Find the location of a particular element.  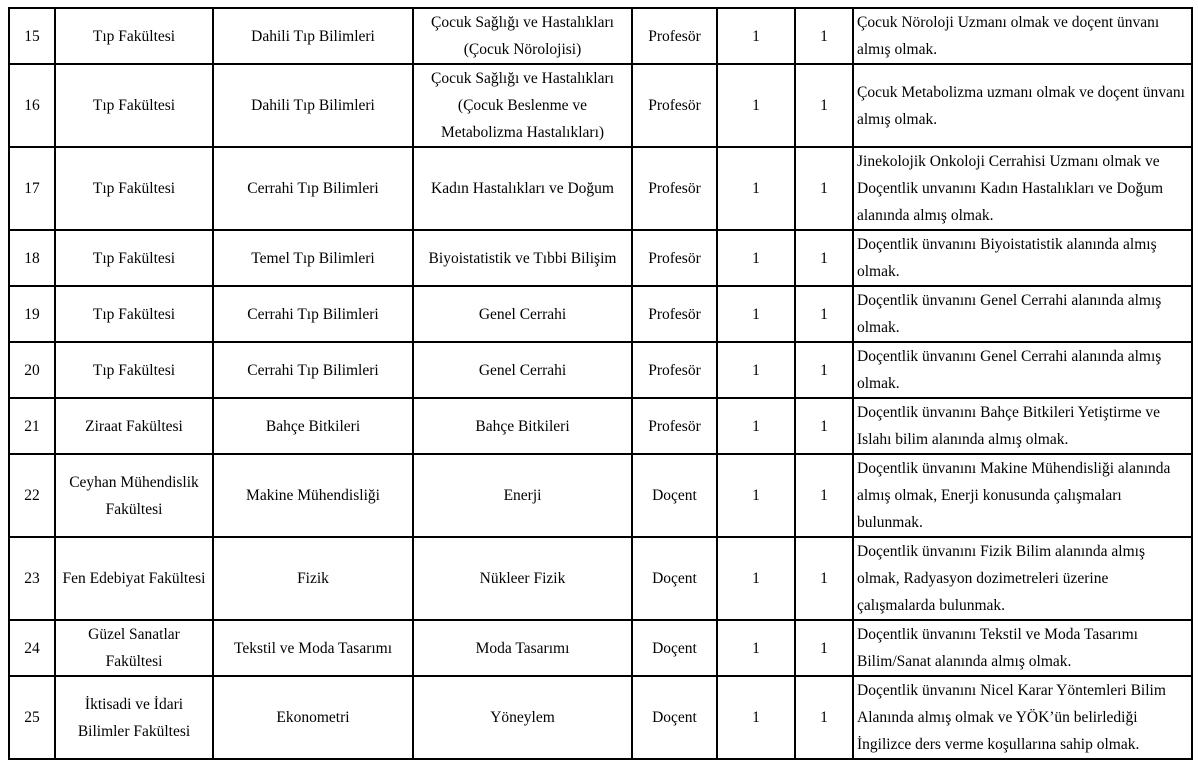

row-number: 21 is located at coordinates (32, 426).